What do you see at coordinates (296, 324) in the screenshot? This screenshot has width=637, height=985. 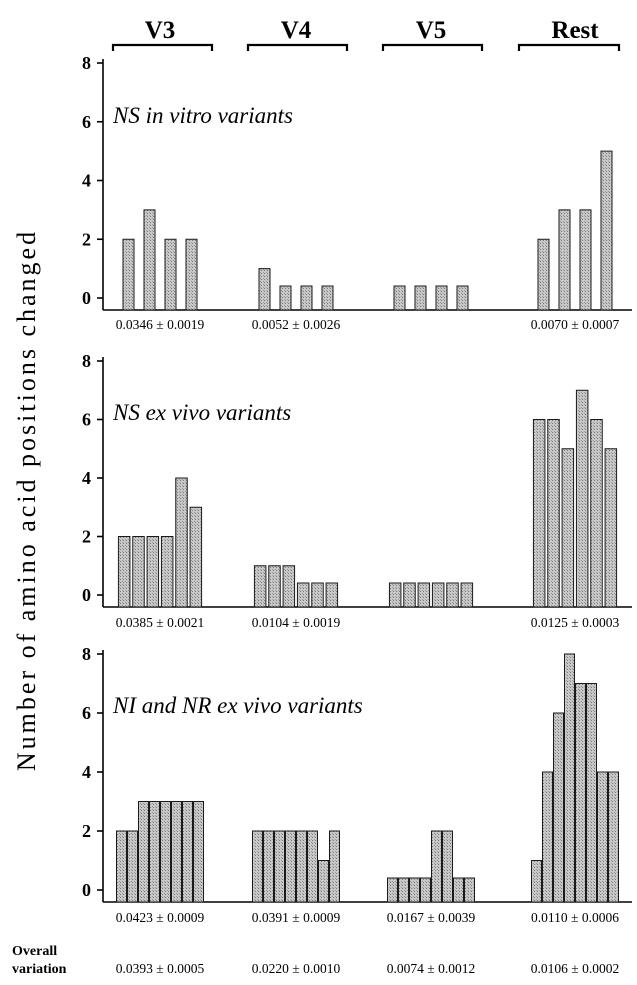 I see `stat-label-v4: 0.0052 ± 0.0026` at bounding box center [296, 324].